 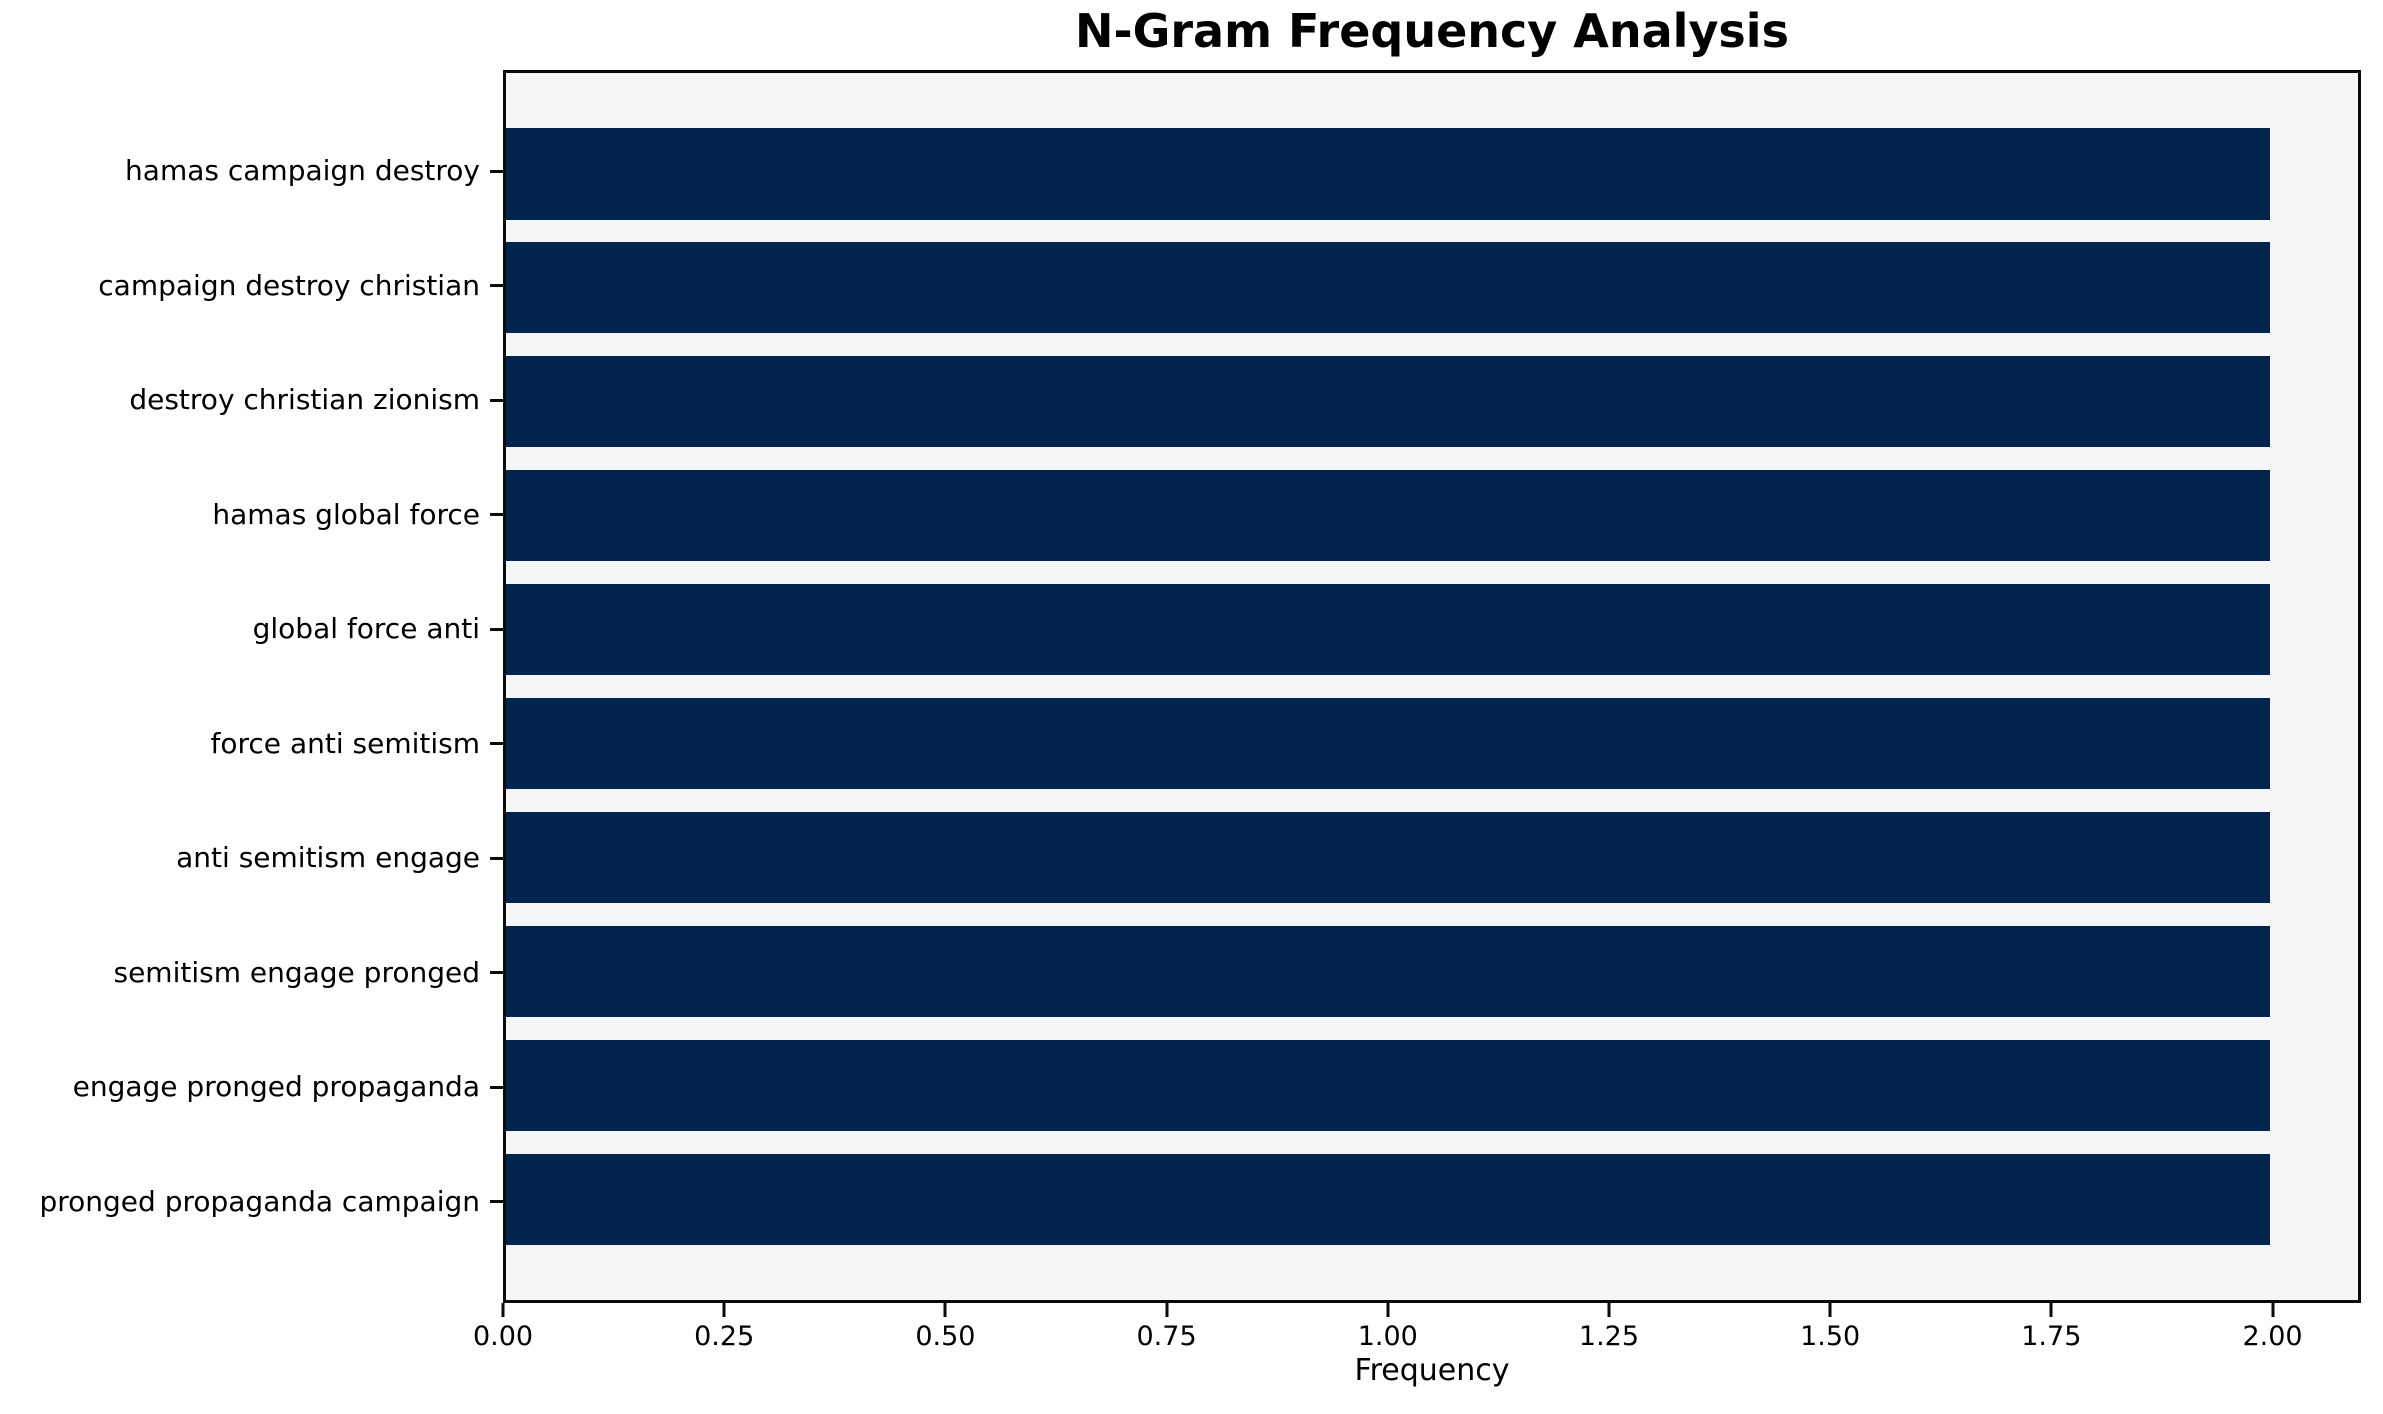 I want to click on y-tick-label: engage pronged propaganda, so click(x=276, y=1087).